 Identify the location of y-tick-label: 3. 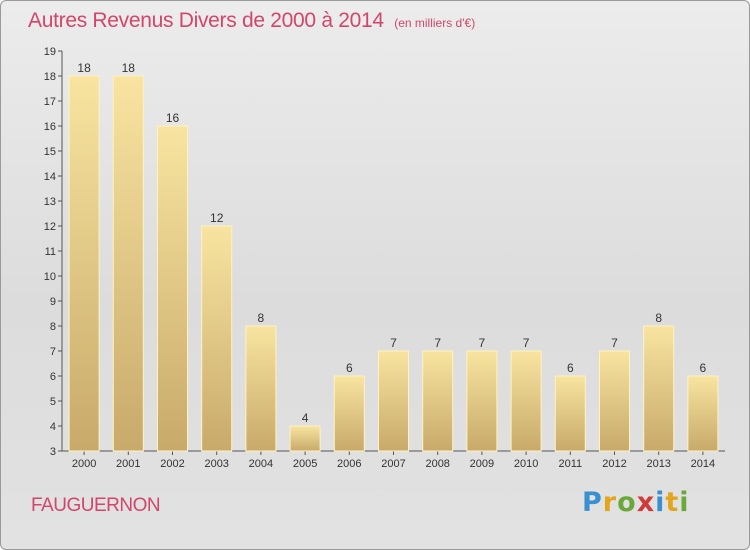
(53, 452).